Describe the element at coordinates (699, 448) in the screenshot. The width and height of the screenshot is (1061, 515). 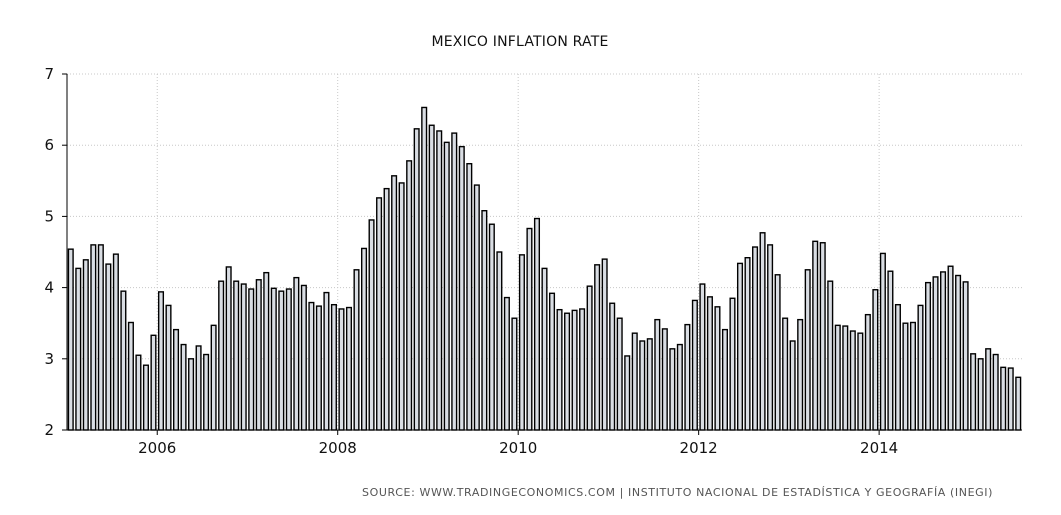
I see `x-tick-label: 2012` at that location.